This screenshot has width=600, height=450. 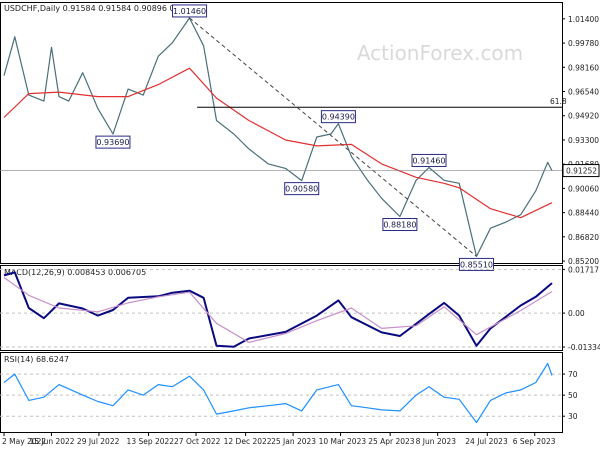 I want to click on annotation-label: 0.88180, so click(x=399, y=225).